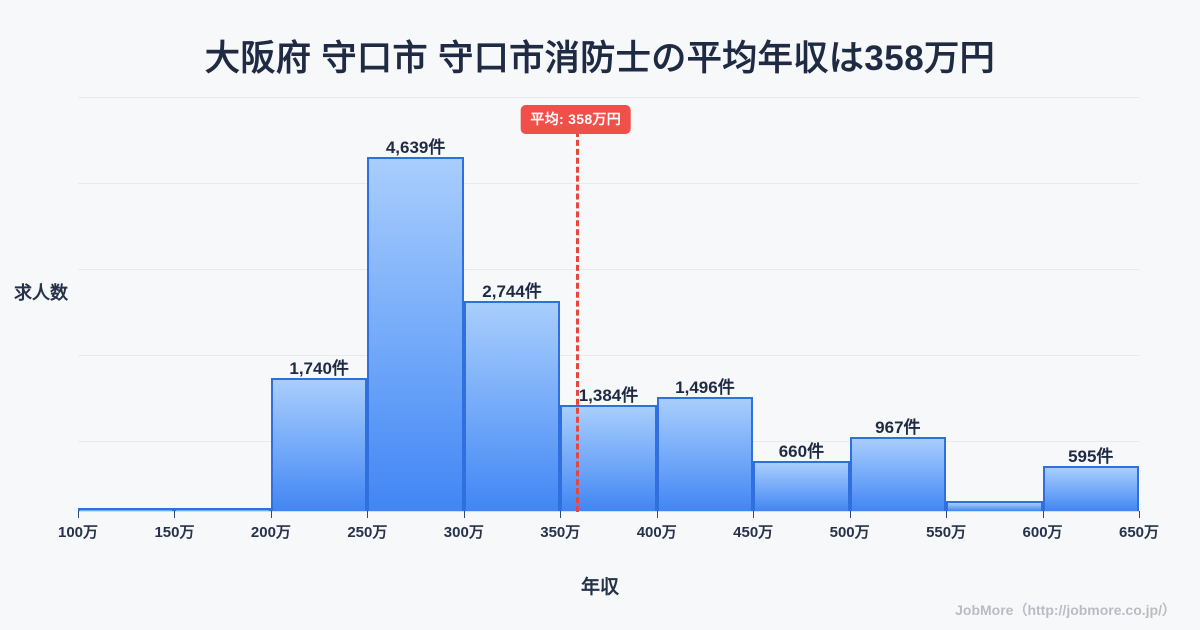 The height and width of the screenshot is (630, 1200). What do you see at coordinates (577, 321) in the screenshot?
I see `average-line` at bounding box center [577, 321].